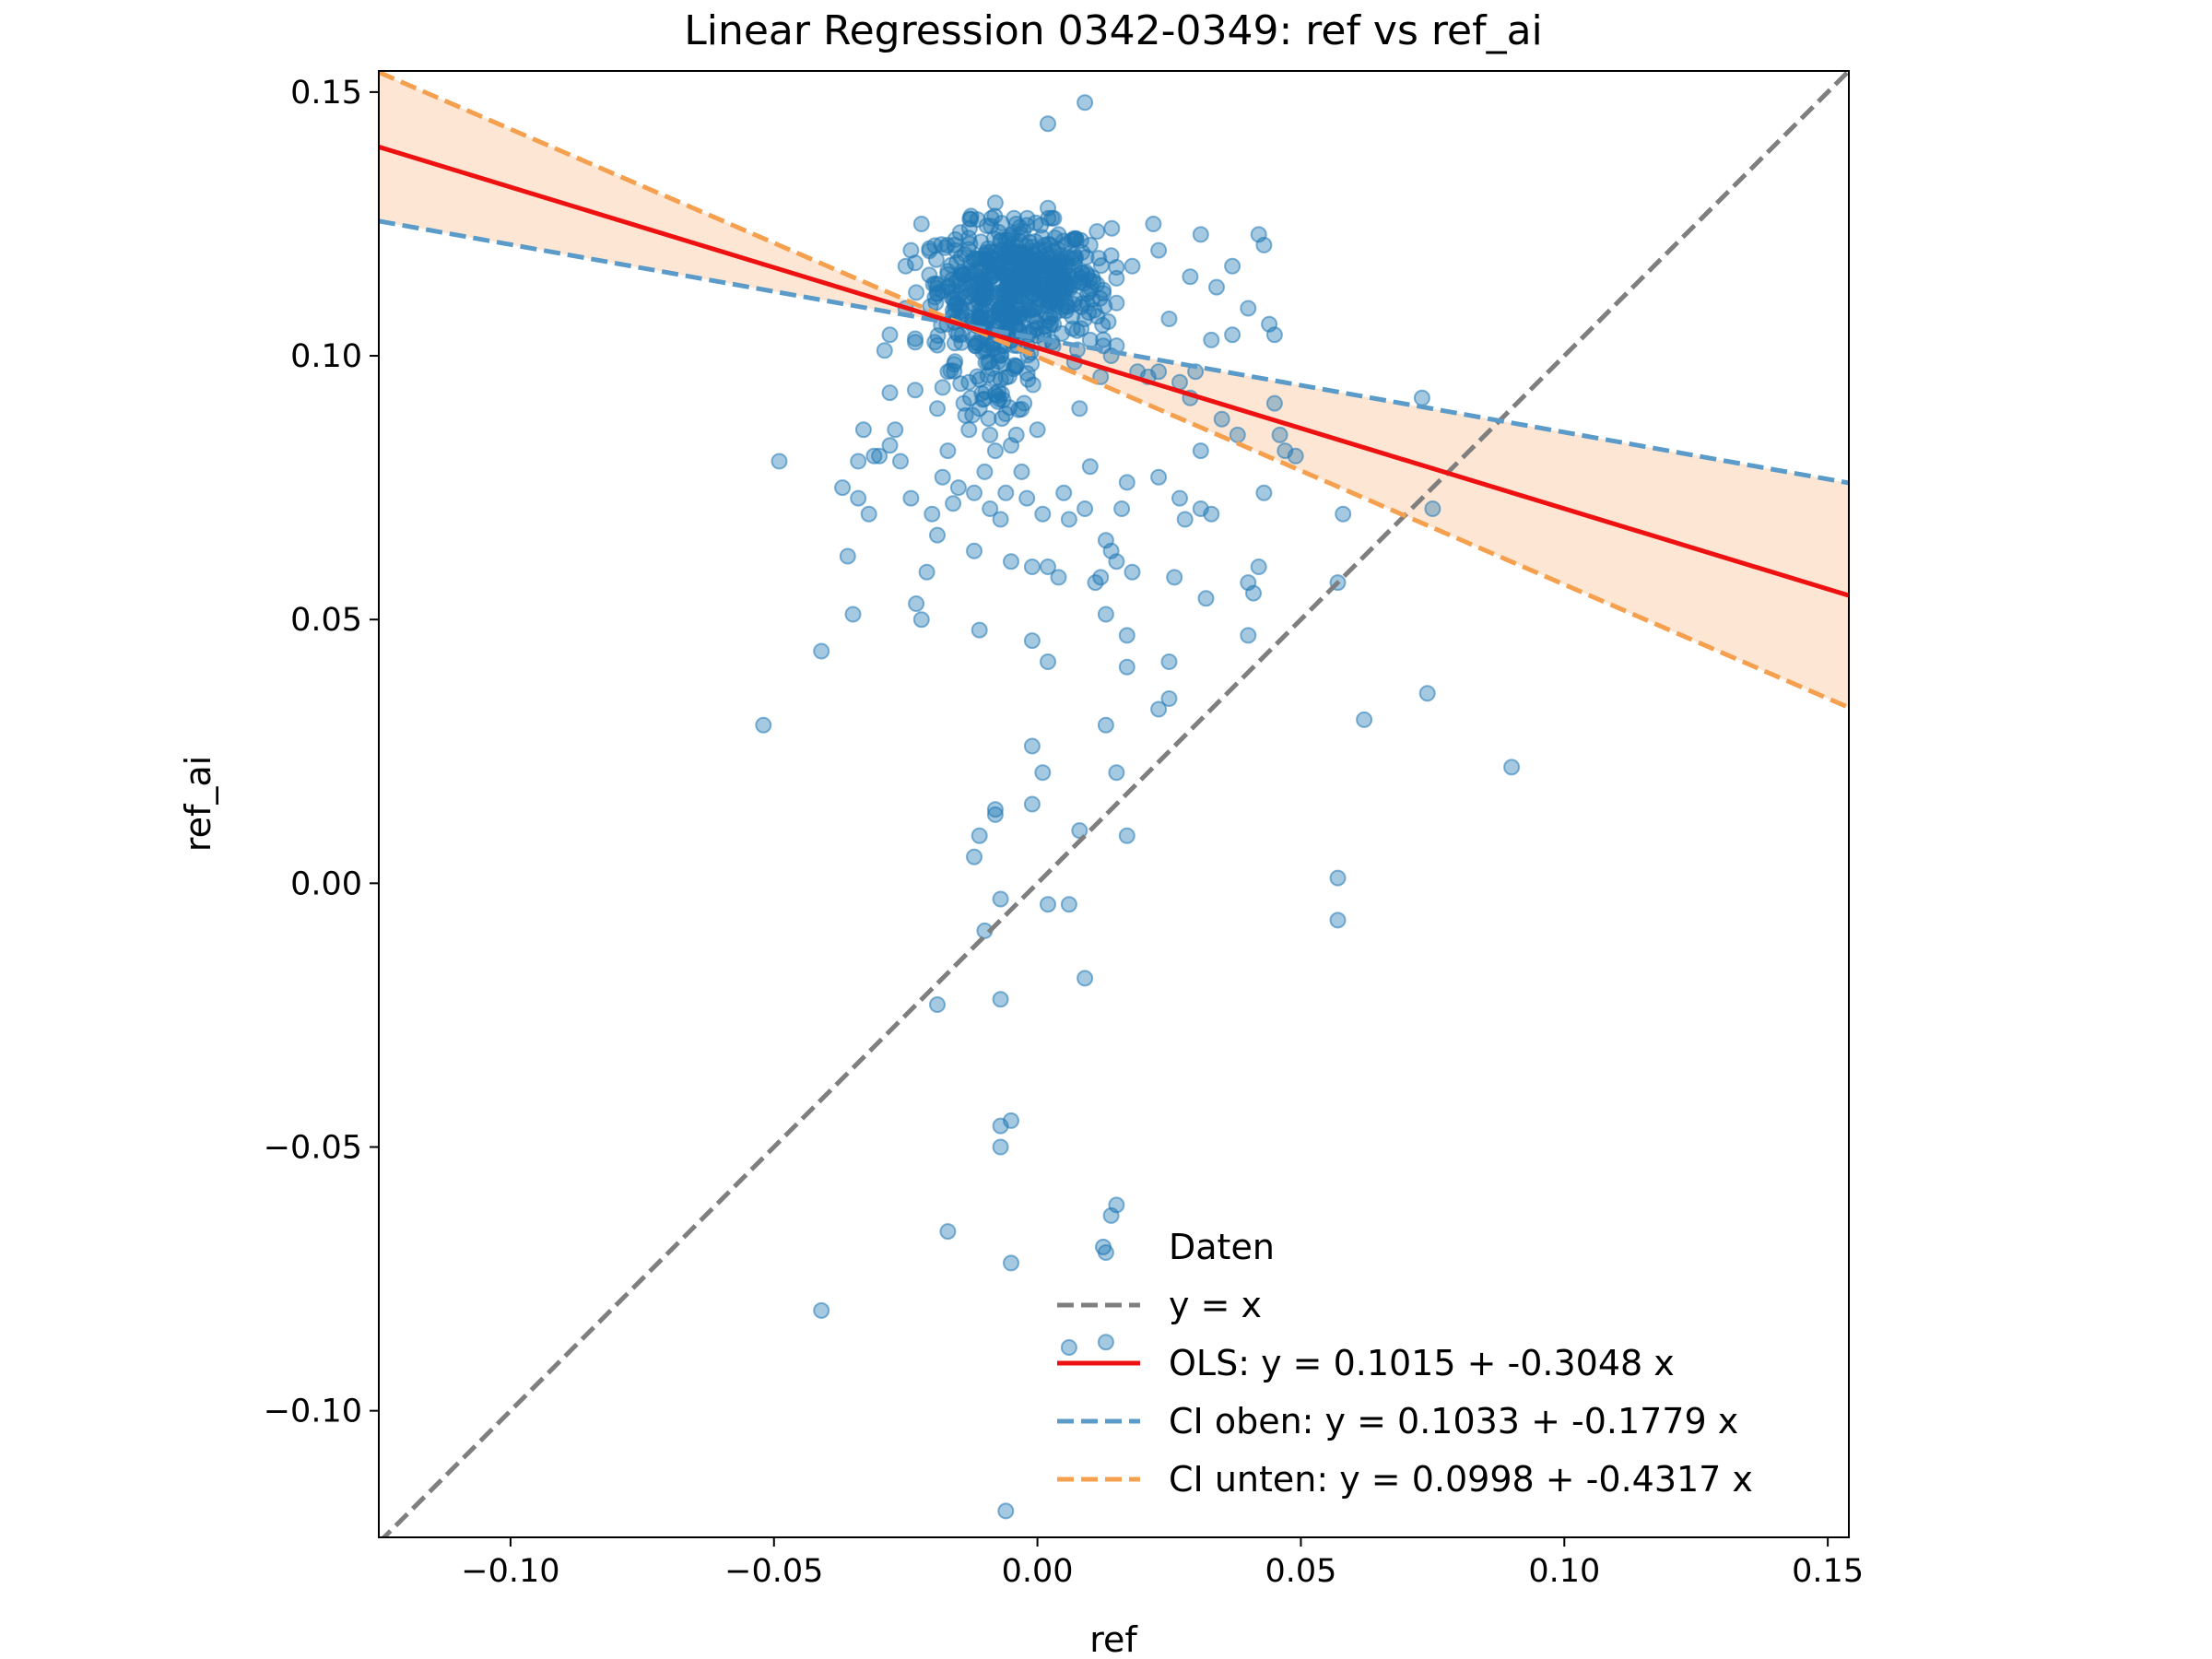 This screenshot has width=2212, height=1659. I want to click on y-tick-label: −0.10, so click(313, 1412).